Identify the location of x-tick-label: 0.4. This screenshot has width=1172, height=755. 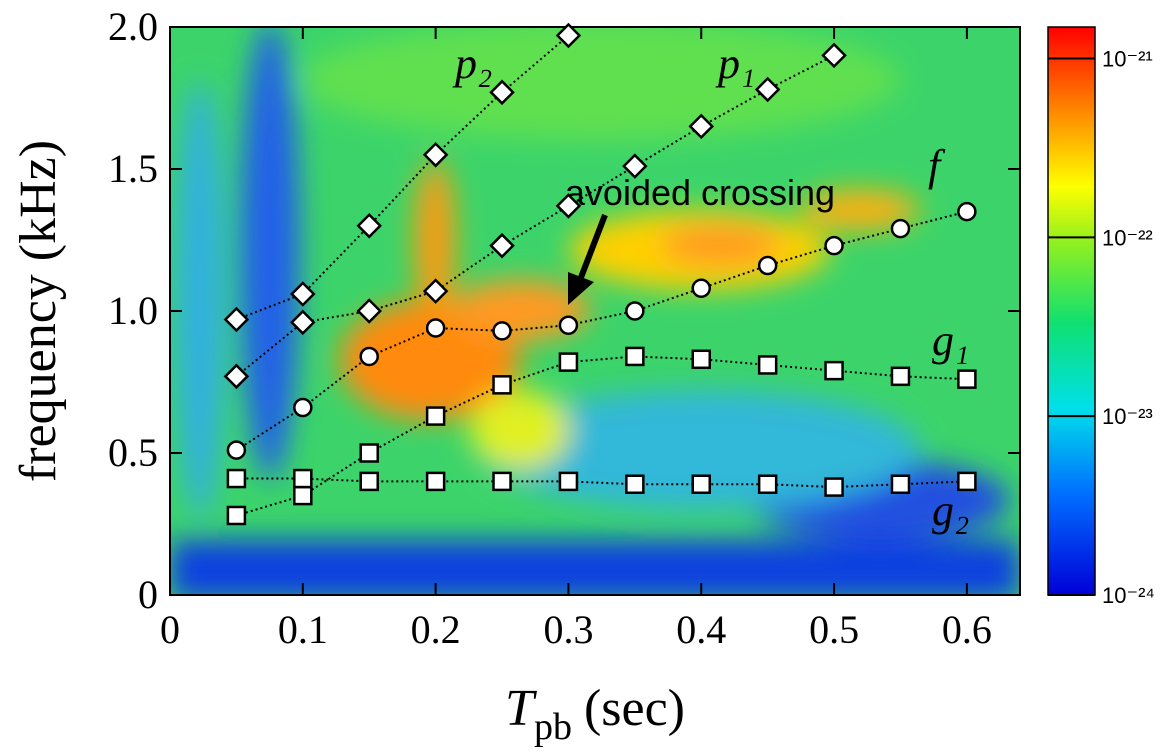
(701, 629).